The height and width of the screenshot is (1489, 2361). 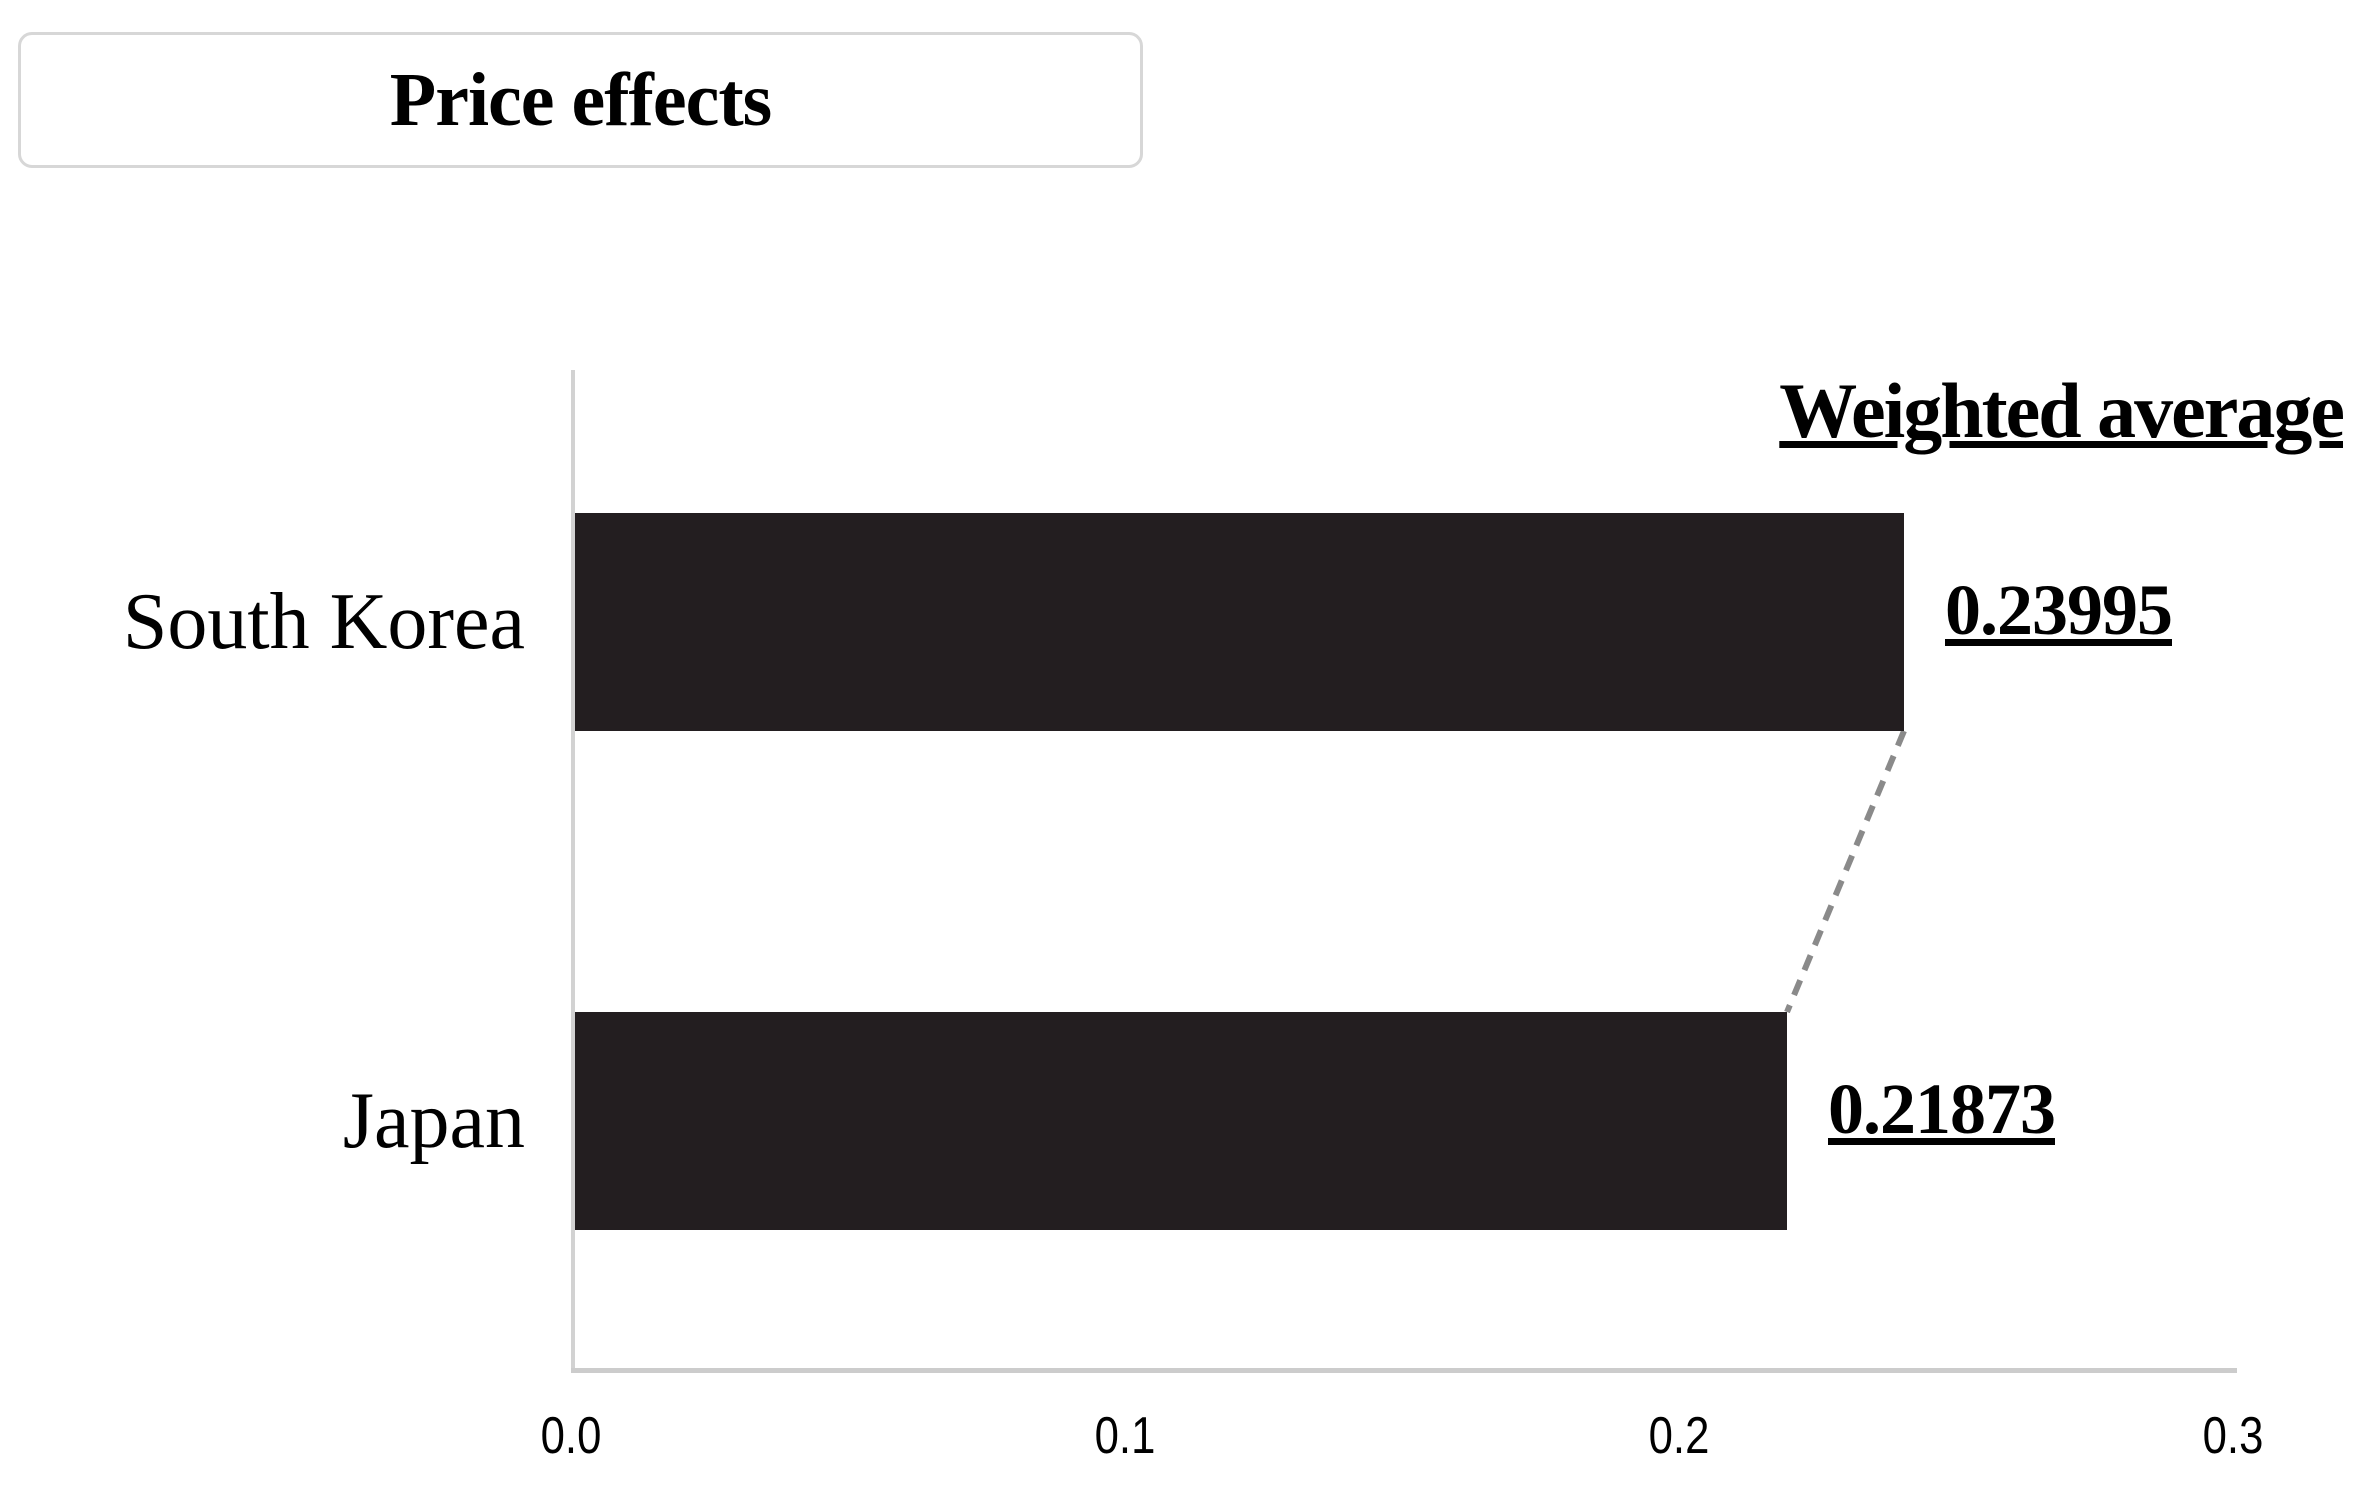 I want to click on value-label: 0.21873, so click(x=1942, y=1109).